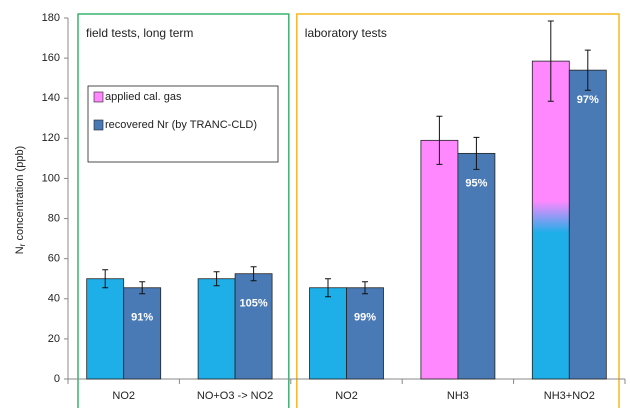  I want to click on y-tick-label: 180, so click(51, 18).